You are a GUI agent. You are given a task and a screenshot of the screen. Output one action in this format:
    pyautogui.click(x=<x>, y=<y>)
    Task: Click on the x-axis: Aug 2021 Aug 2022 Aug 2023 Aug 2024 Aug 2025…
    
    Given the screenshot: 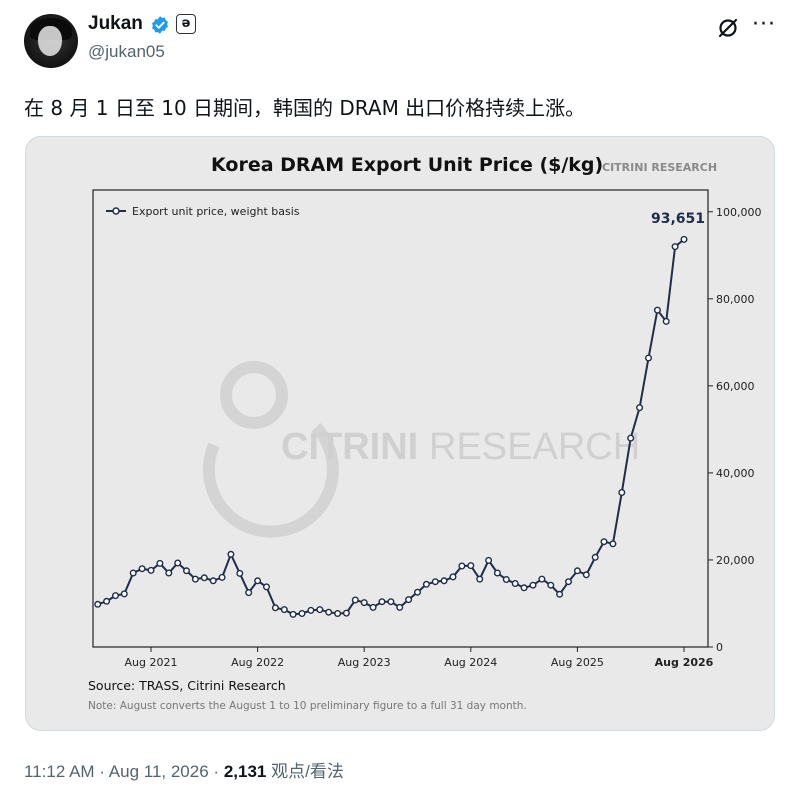 What is the action you would take?
    pyautogui.click(x=419, y=658)
    